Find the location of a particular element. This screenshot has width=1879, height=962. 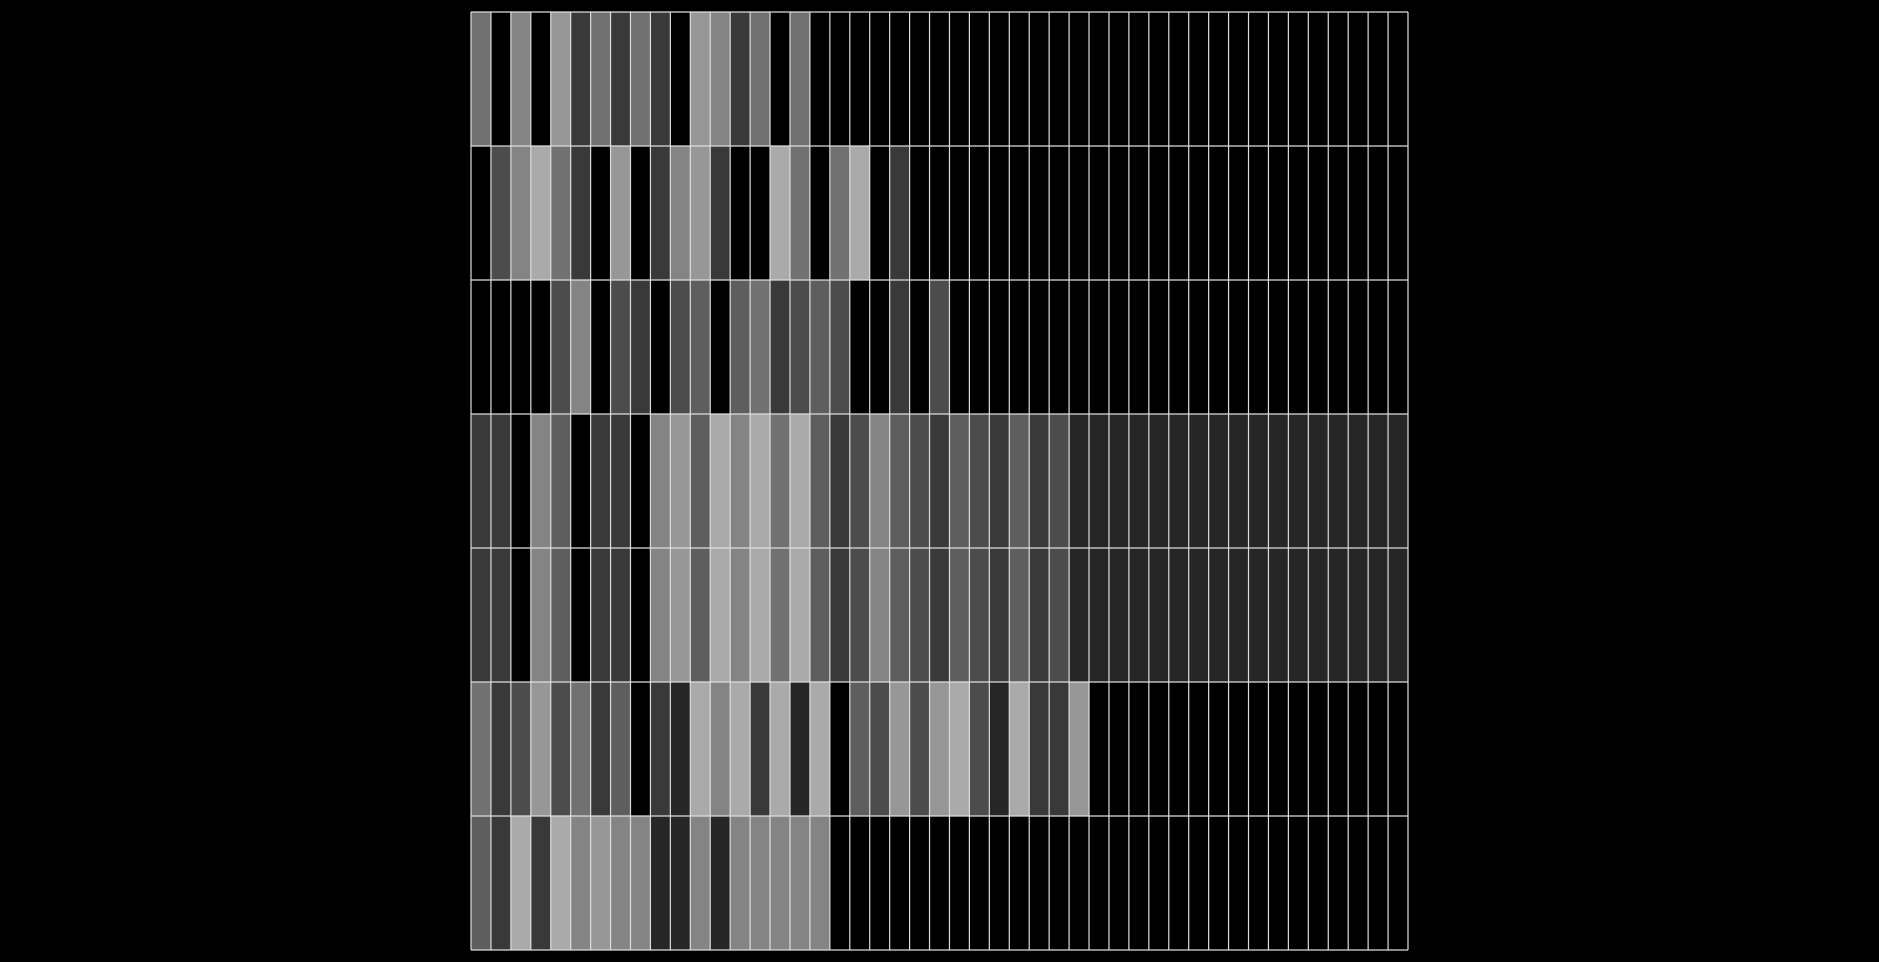

heatmap-cell-r2-c18 is located at coordinates (840, 347).